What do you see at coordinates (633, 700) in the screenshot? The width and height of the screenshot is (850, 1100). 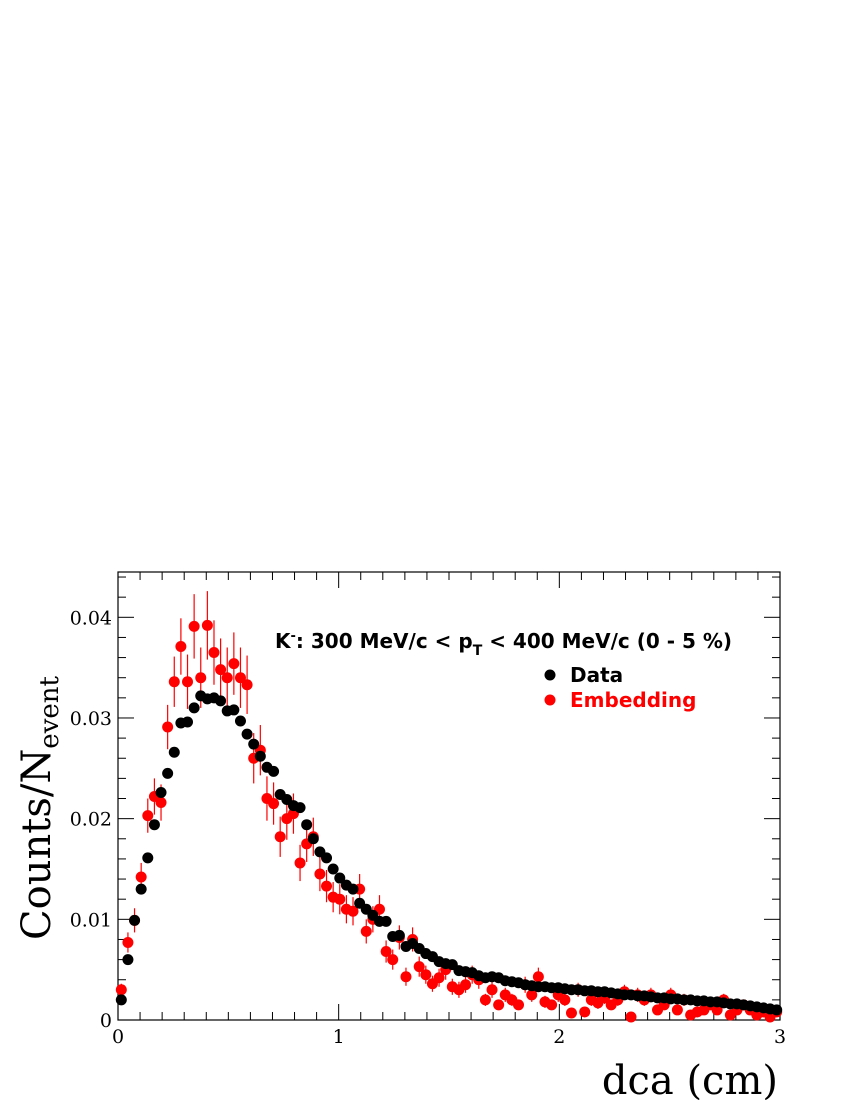 I see `legend-label-embedding: Embedding` at bounding box center [633, 700].